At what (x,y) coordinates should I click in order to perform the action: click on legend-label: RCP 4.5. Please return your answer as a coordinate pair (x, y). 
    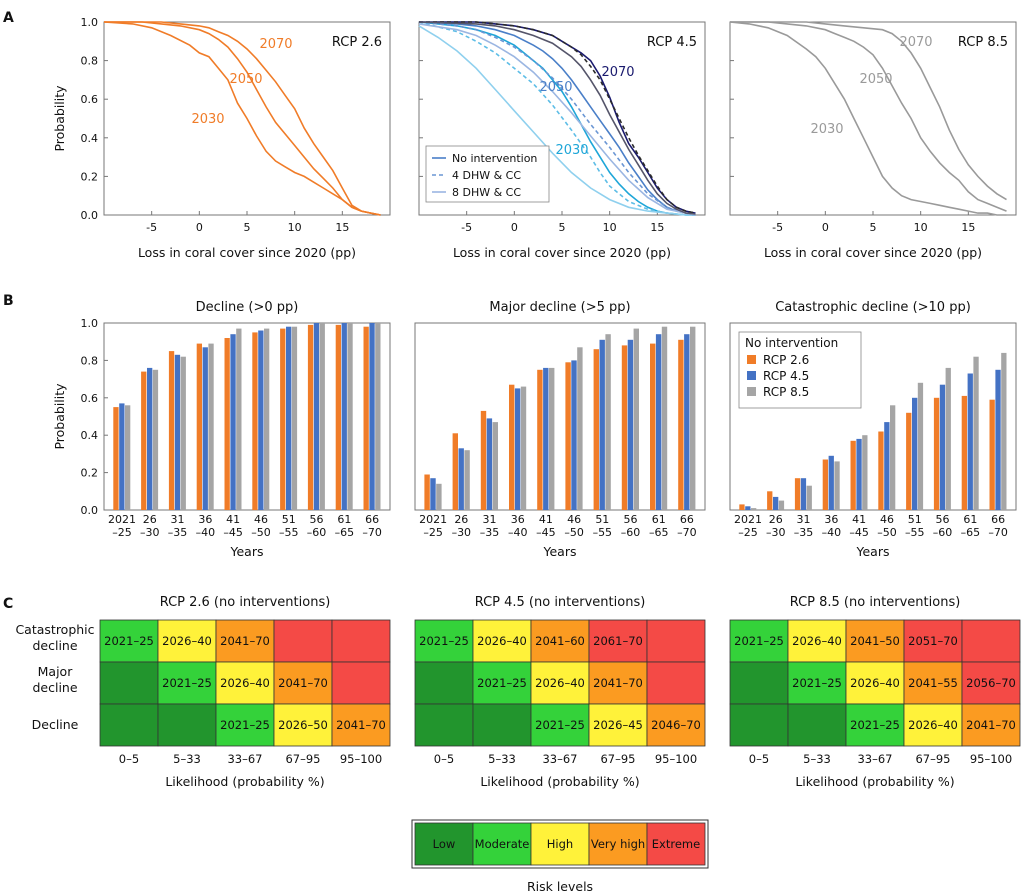
    Looking at the image, I should click on (786, 376).